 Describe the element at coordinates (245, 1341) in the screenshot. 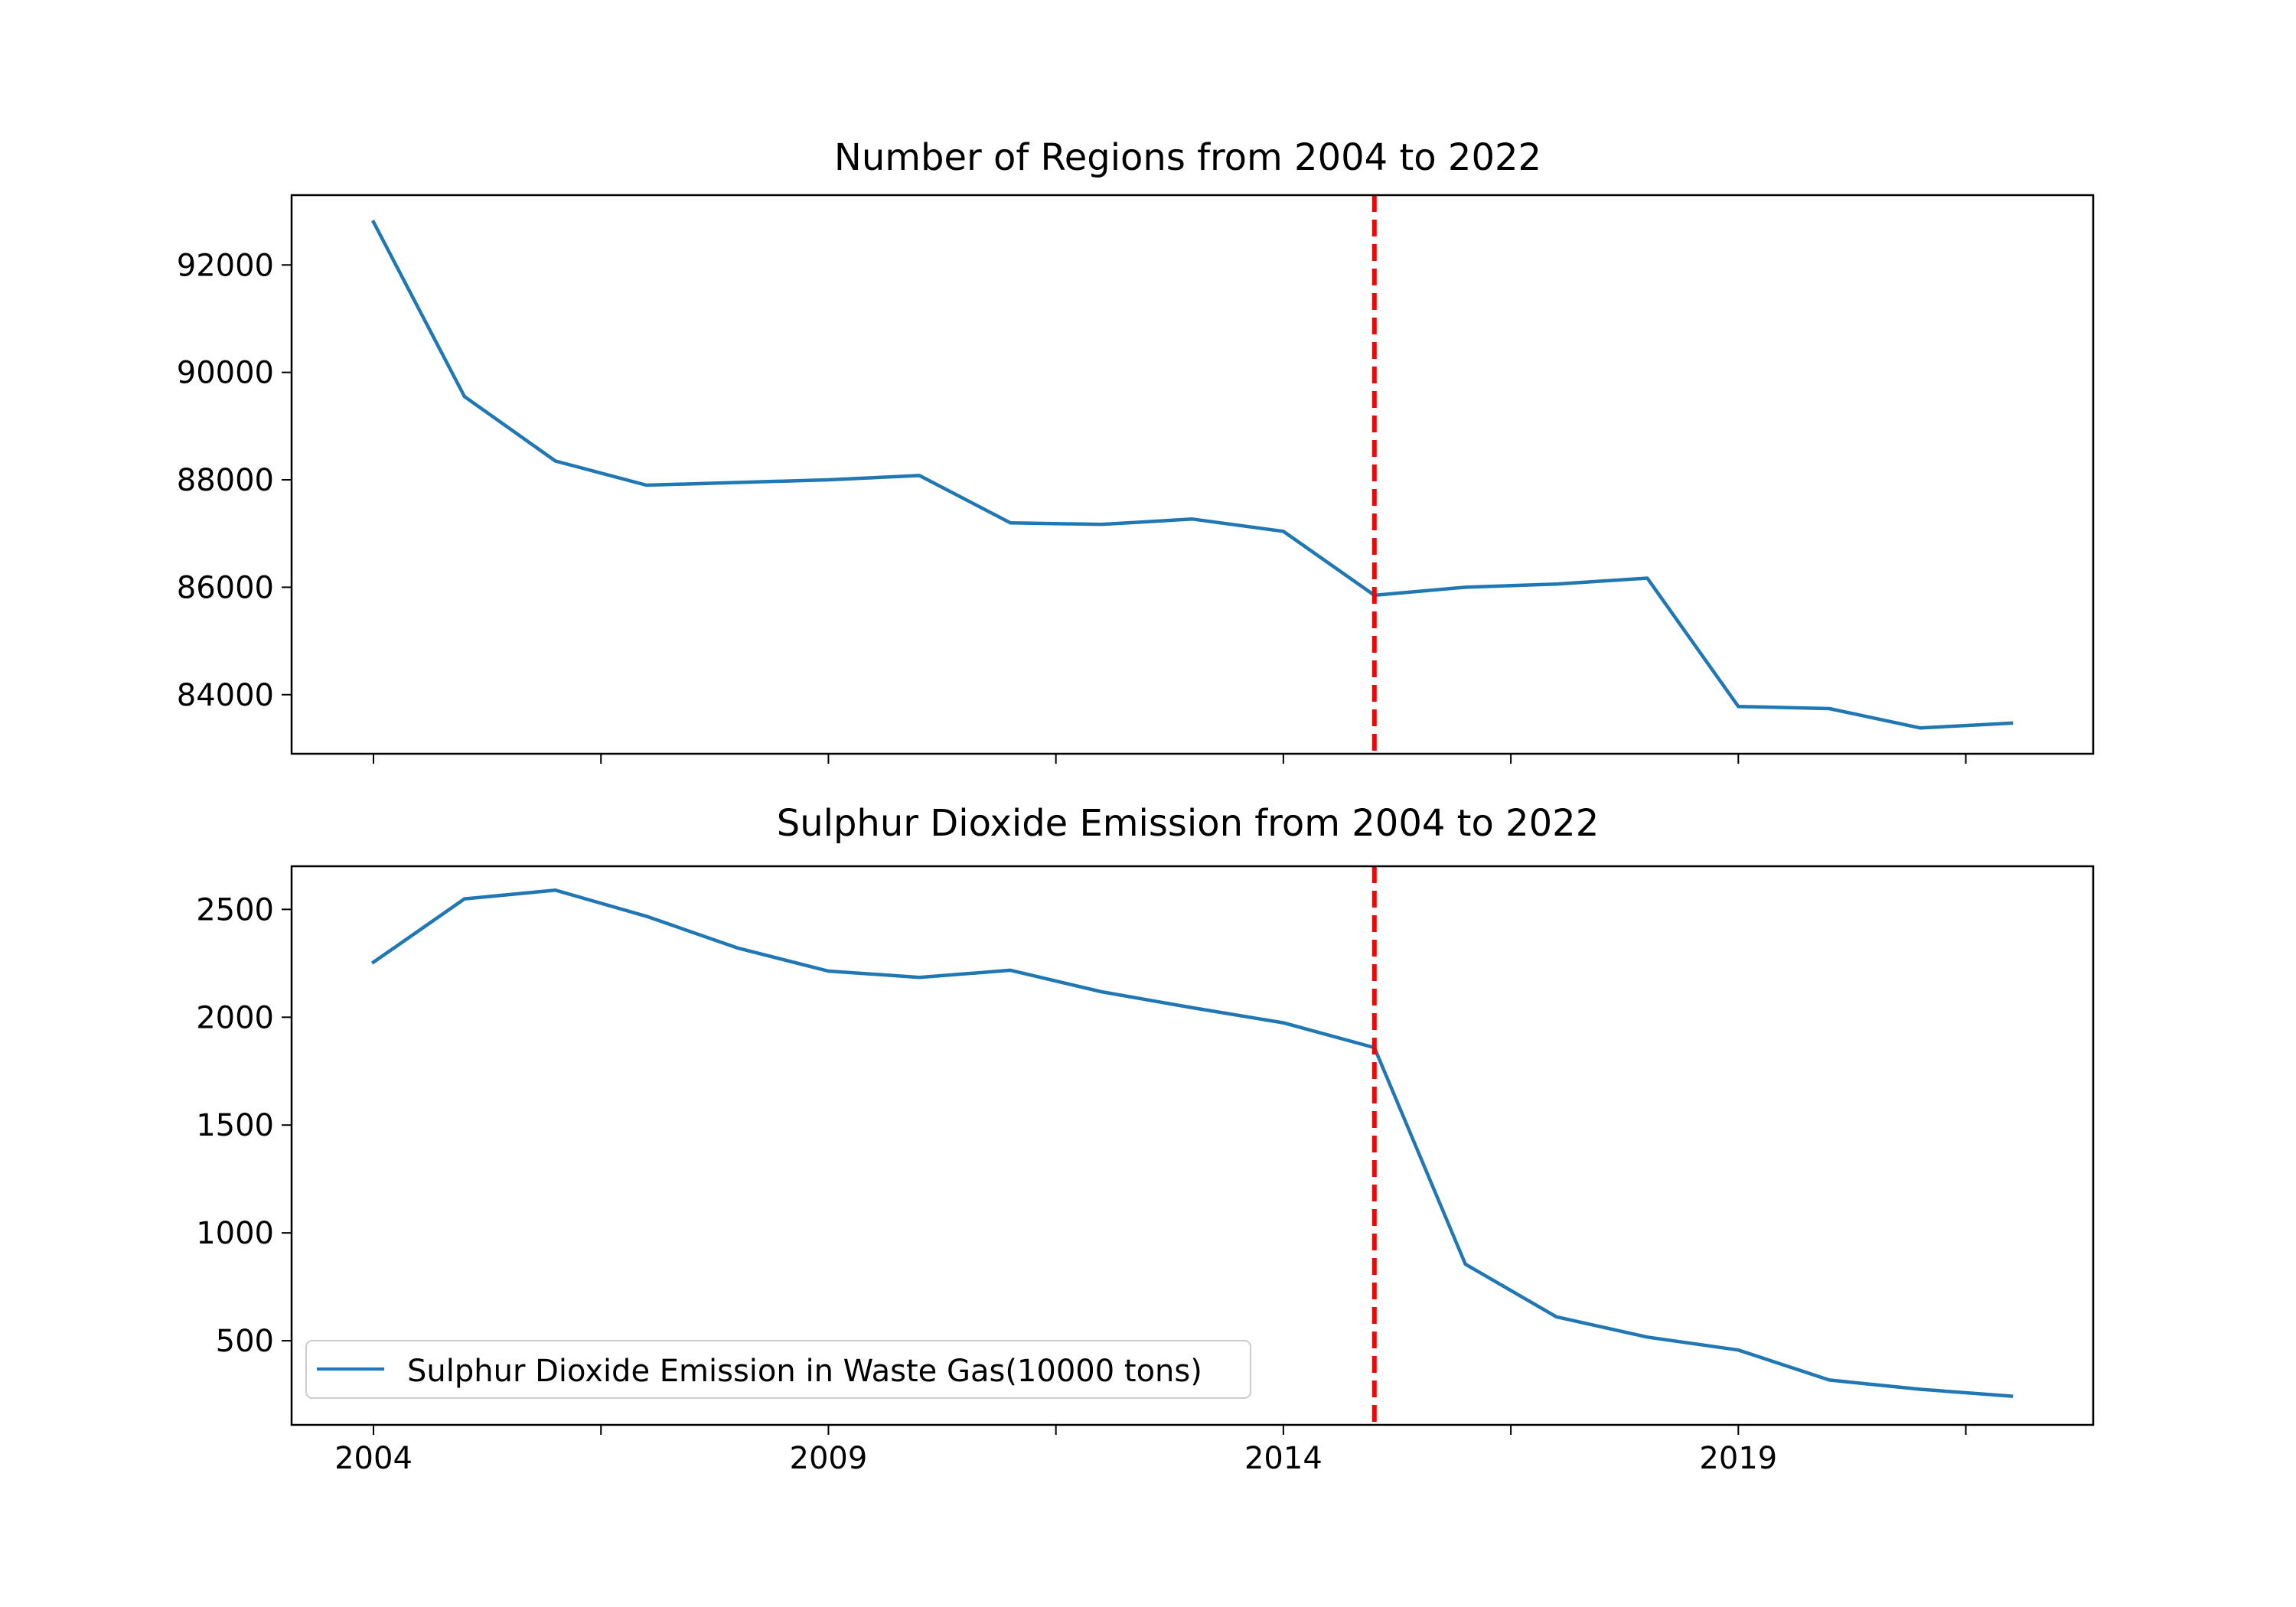

I see `so2-ytick-label: 500` at that location.